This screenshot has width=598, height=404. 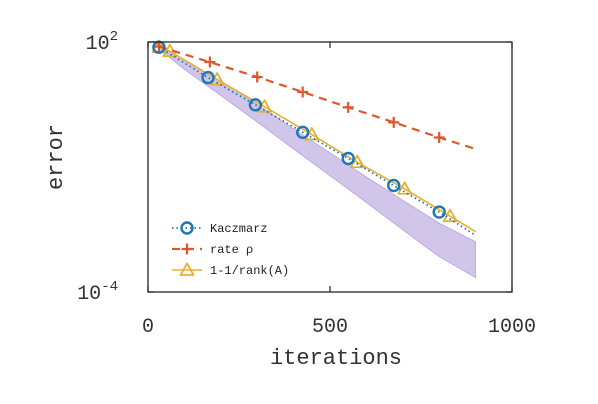 What do you see at coordinates (56, 157) in the screenshot?
I see `y-axis-label: error` at bounding box center [56, 157].